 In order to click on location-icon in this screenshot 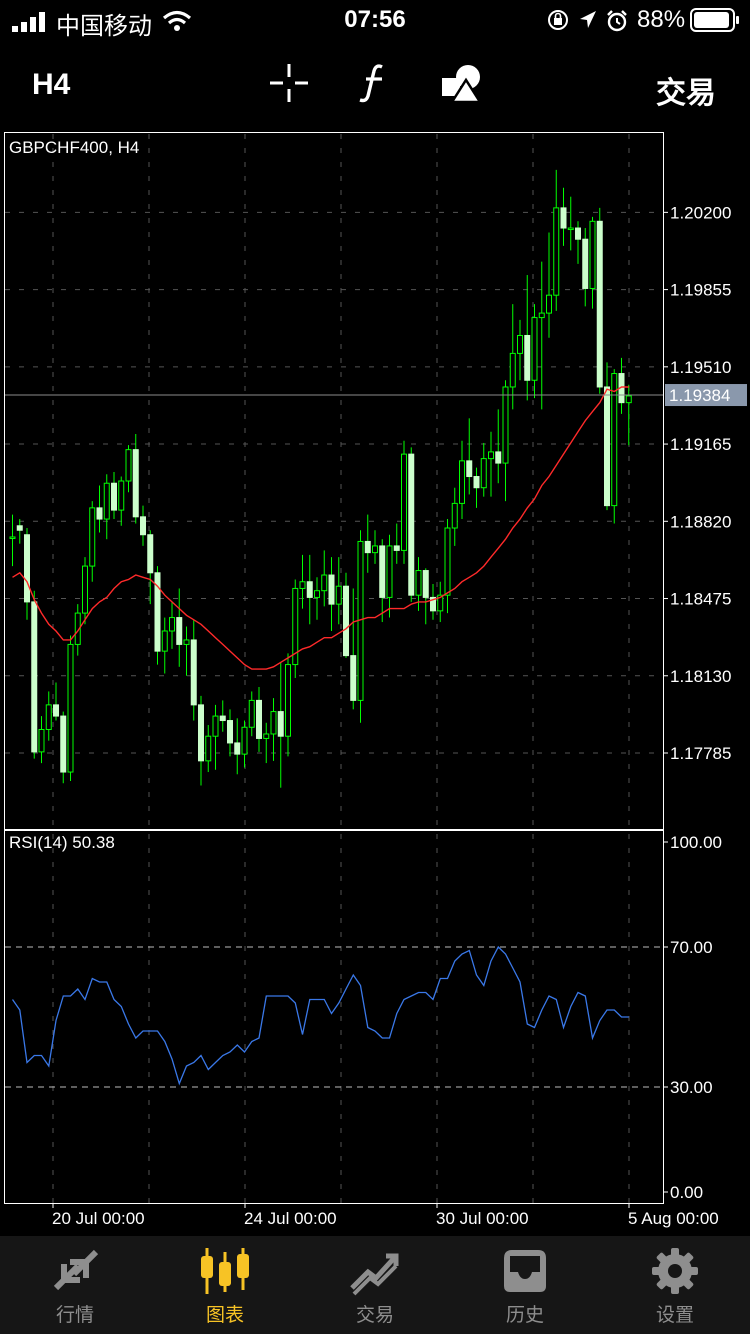, I will do `click(588, 19)`.